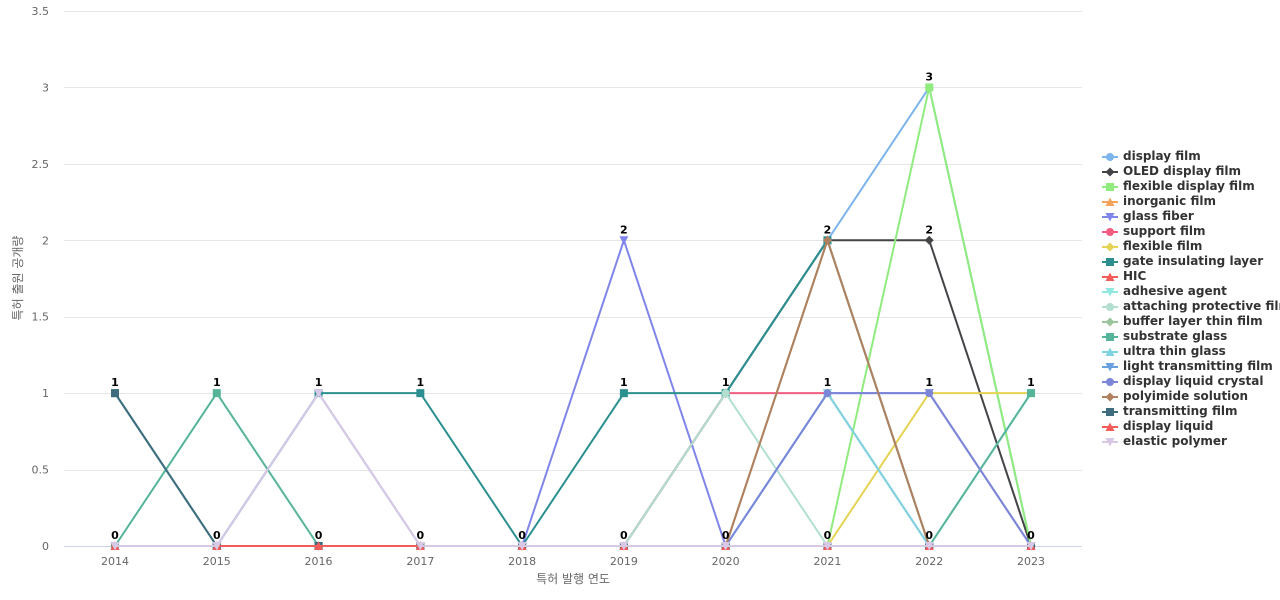 The width and height of the screenshot is (1280, 600). What do you see at coordinates (41, 11) in the screenshot?
I see `y-tick-label: 3.5` at bounding box center [41, 11].